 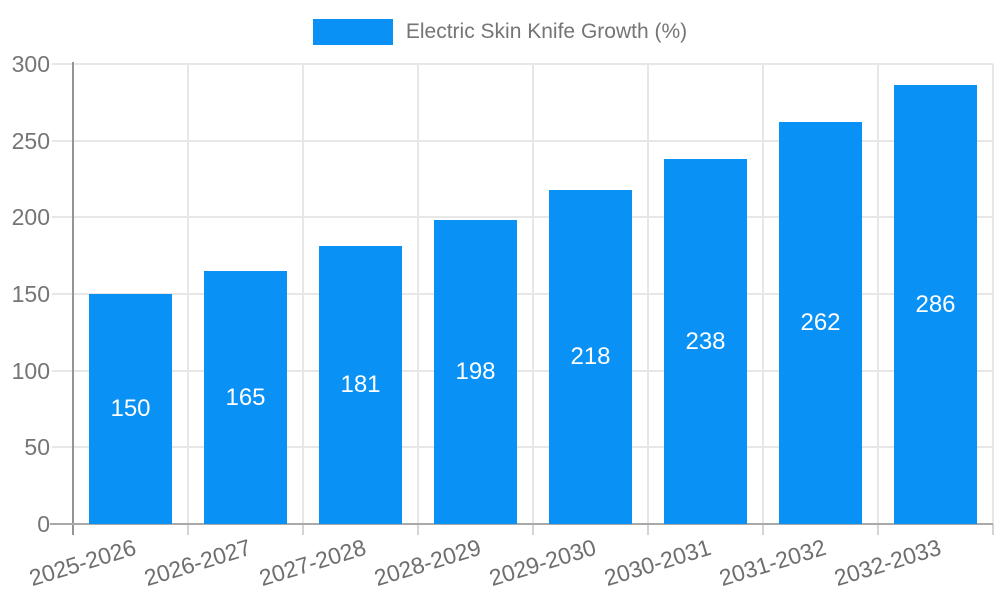 I want to click on y-tick-label: 100, so click(x=30, y=370).